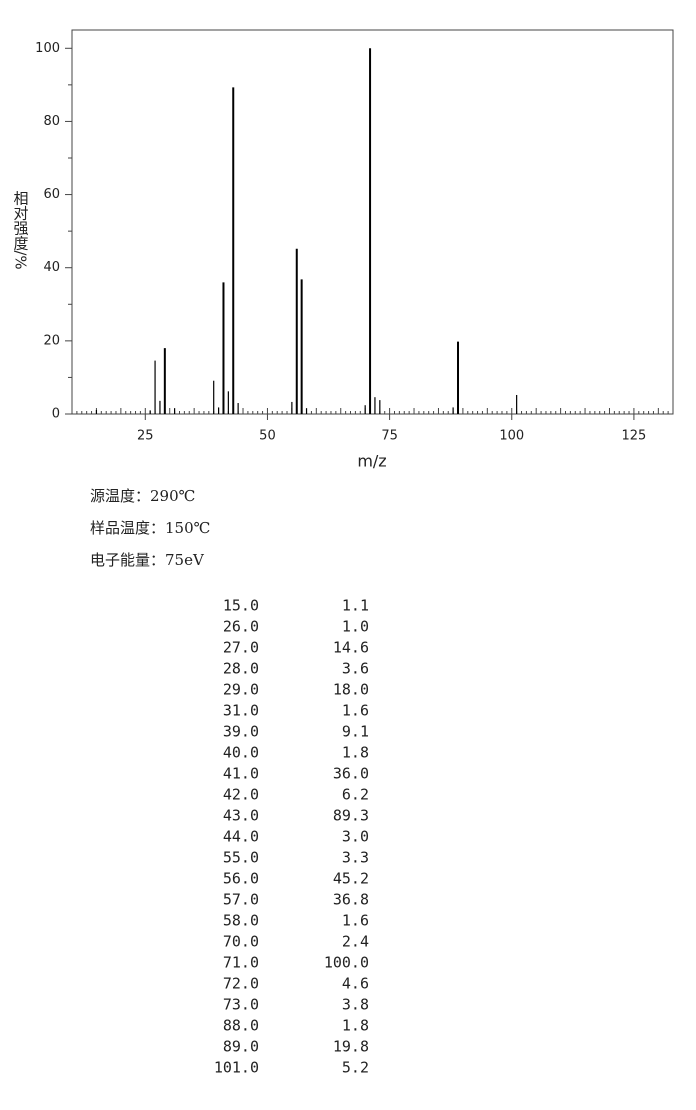  What do you see at coordinates (241, 690) in the screenshot?
I see `mz-cell: 29.0` at bounding box center [241, 690].